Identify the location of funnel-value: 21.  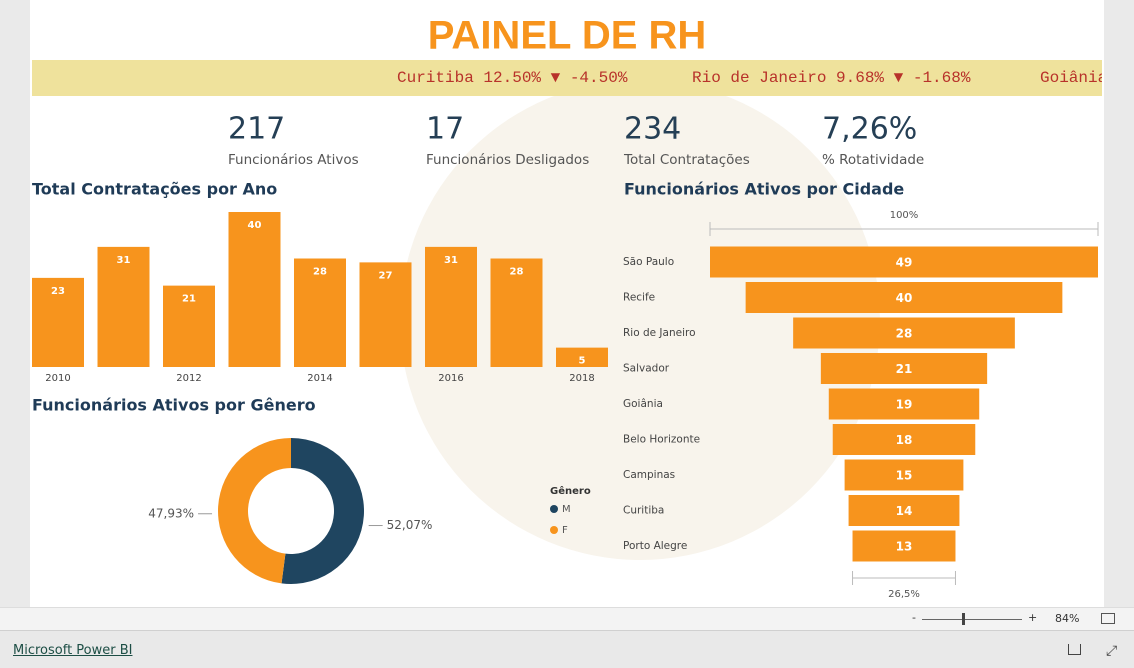
(904, 369).